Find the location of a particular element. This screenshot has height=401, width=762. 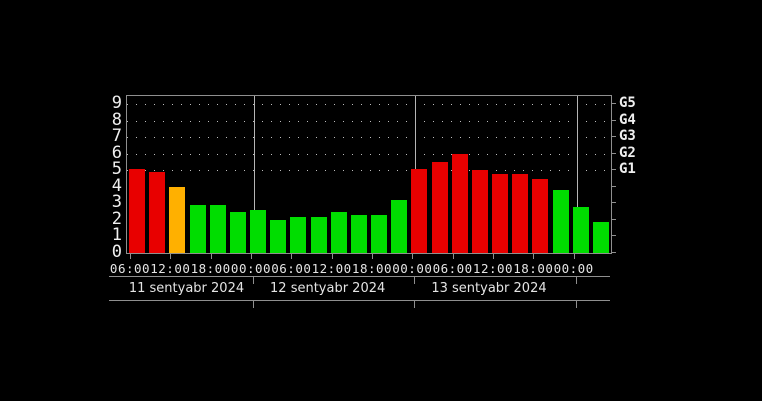

y-axis-label-0: 0 is located at coordinates (116, 252).